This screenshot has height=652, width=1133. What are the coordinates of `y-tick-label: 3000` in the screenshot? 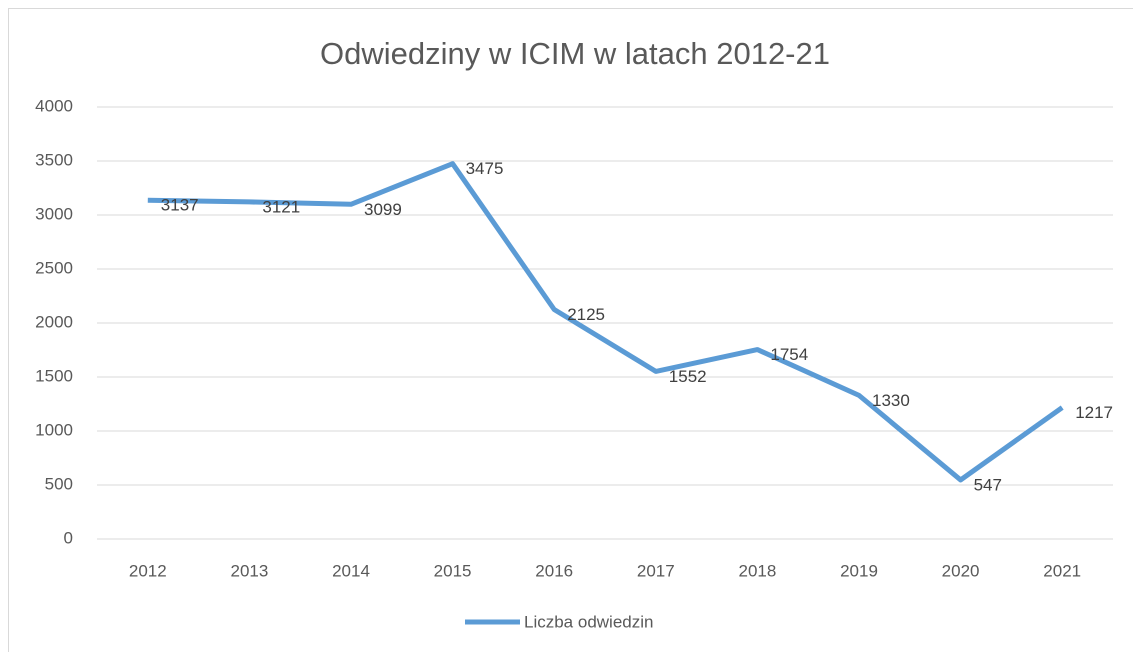 It's located at (54, 213).